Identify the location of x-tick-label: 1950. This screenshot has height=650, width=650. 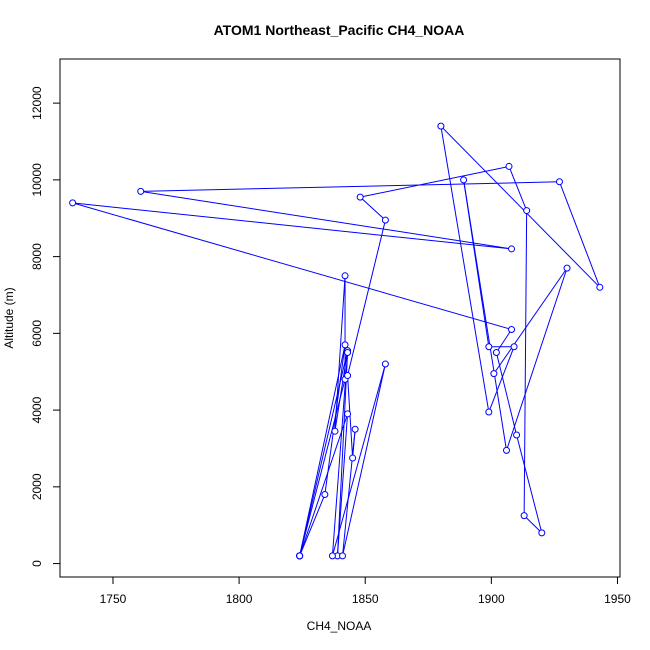
(617, 599).